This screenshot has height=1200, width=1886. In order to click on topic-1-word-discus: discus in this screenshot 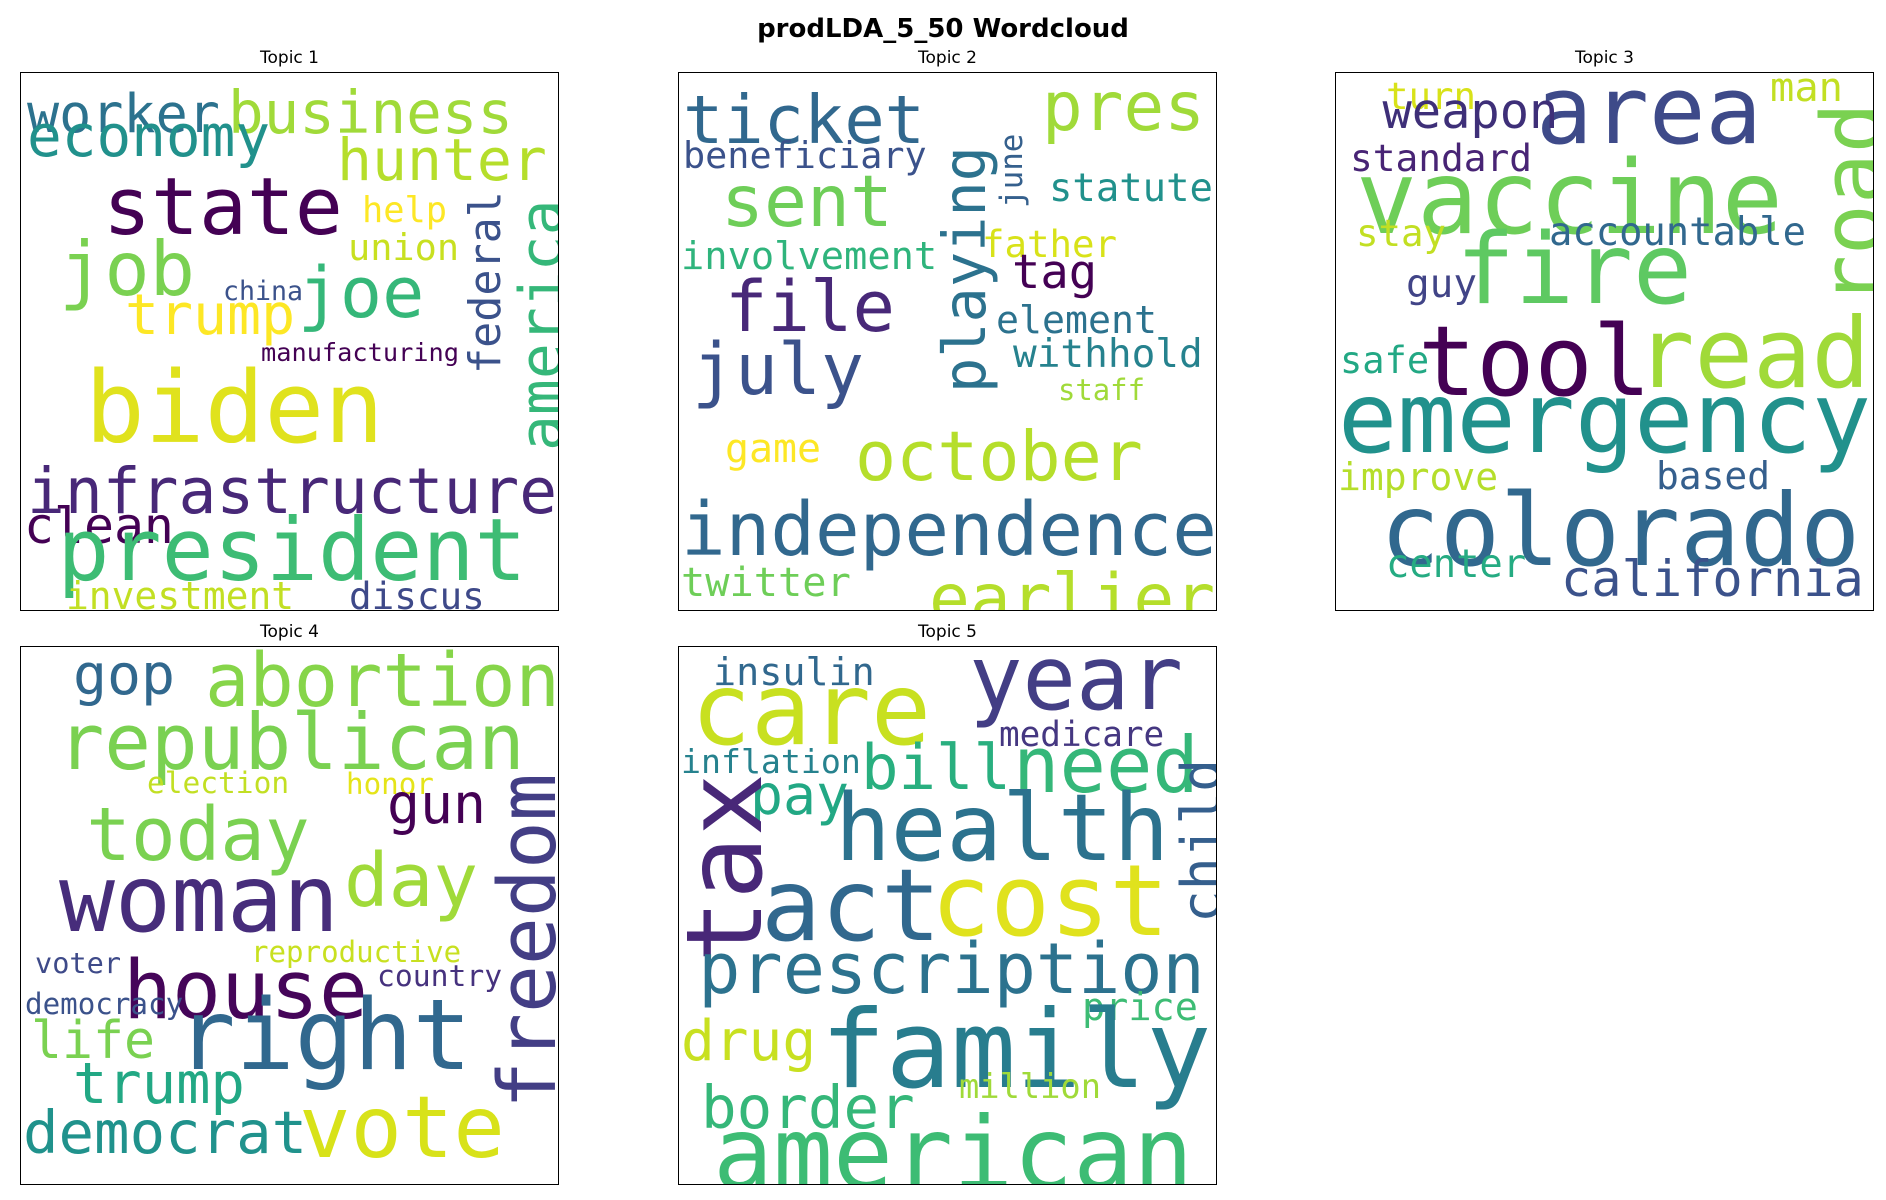, I will do `click(417, 592)`.